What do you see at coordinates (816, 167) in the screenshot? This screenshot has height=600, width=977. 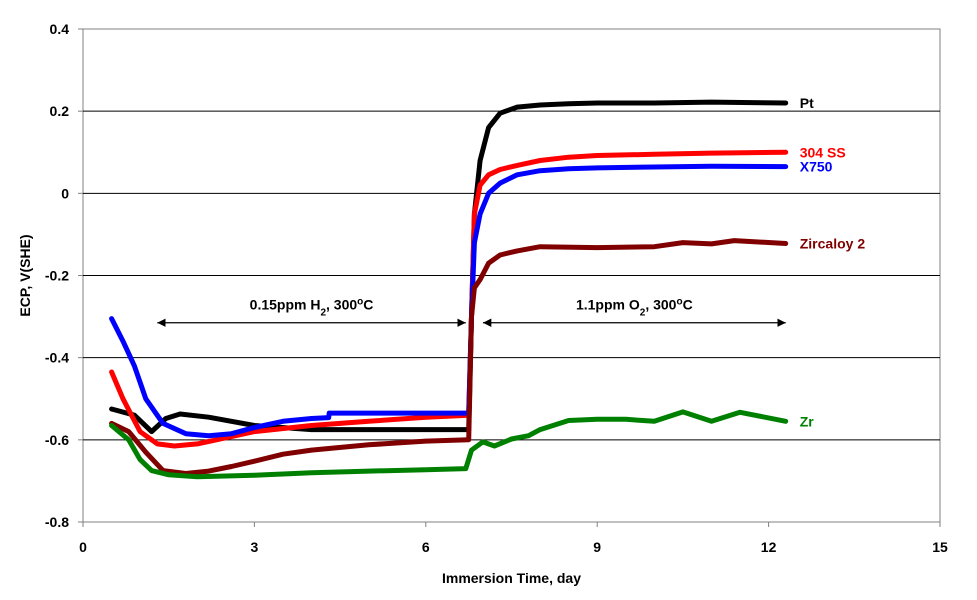 I see `series-label: X750` at bounding box center [816, 167].